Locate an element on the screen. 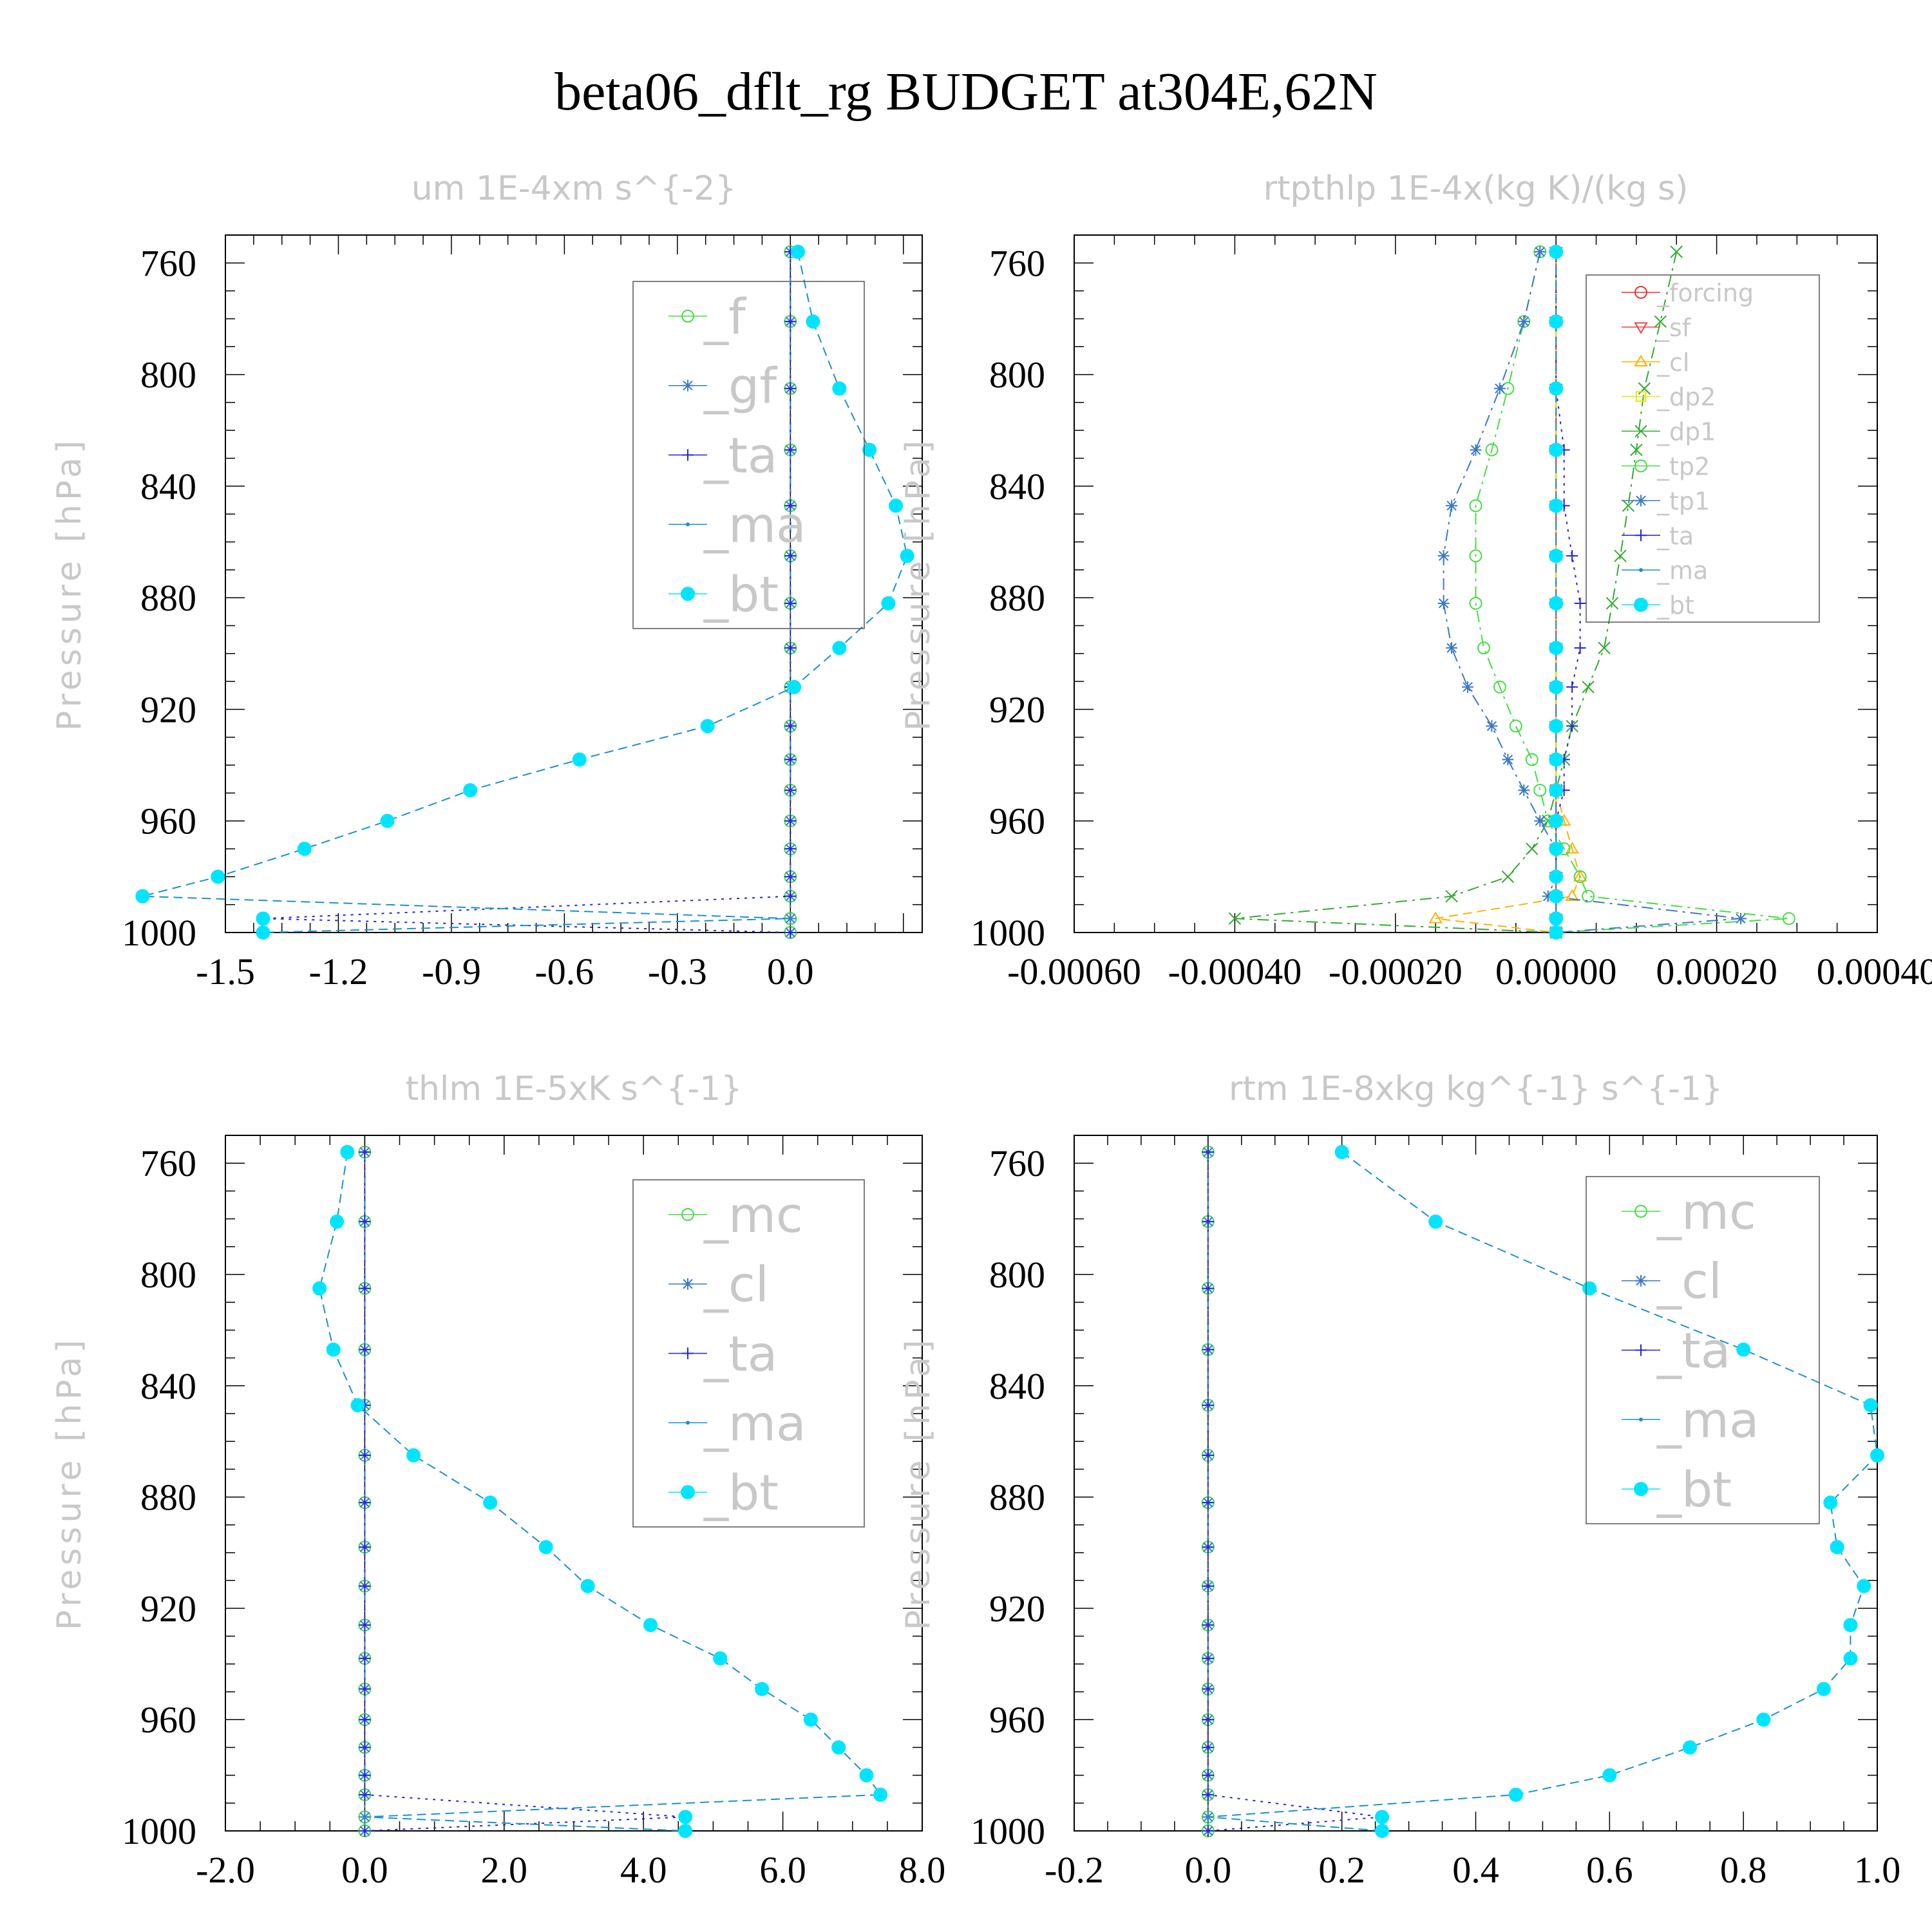  panel-title: um 1E-4xm s^{-2} is located at coordinates (574, 189).